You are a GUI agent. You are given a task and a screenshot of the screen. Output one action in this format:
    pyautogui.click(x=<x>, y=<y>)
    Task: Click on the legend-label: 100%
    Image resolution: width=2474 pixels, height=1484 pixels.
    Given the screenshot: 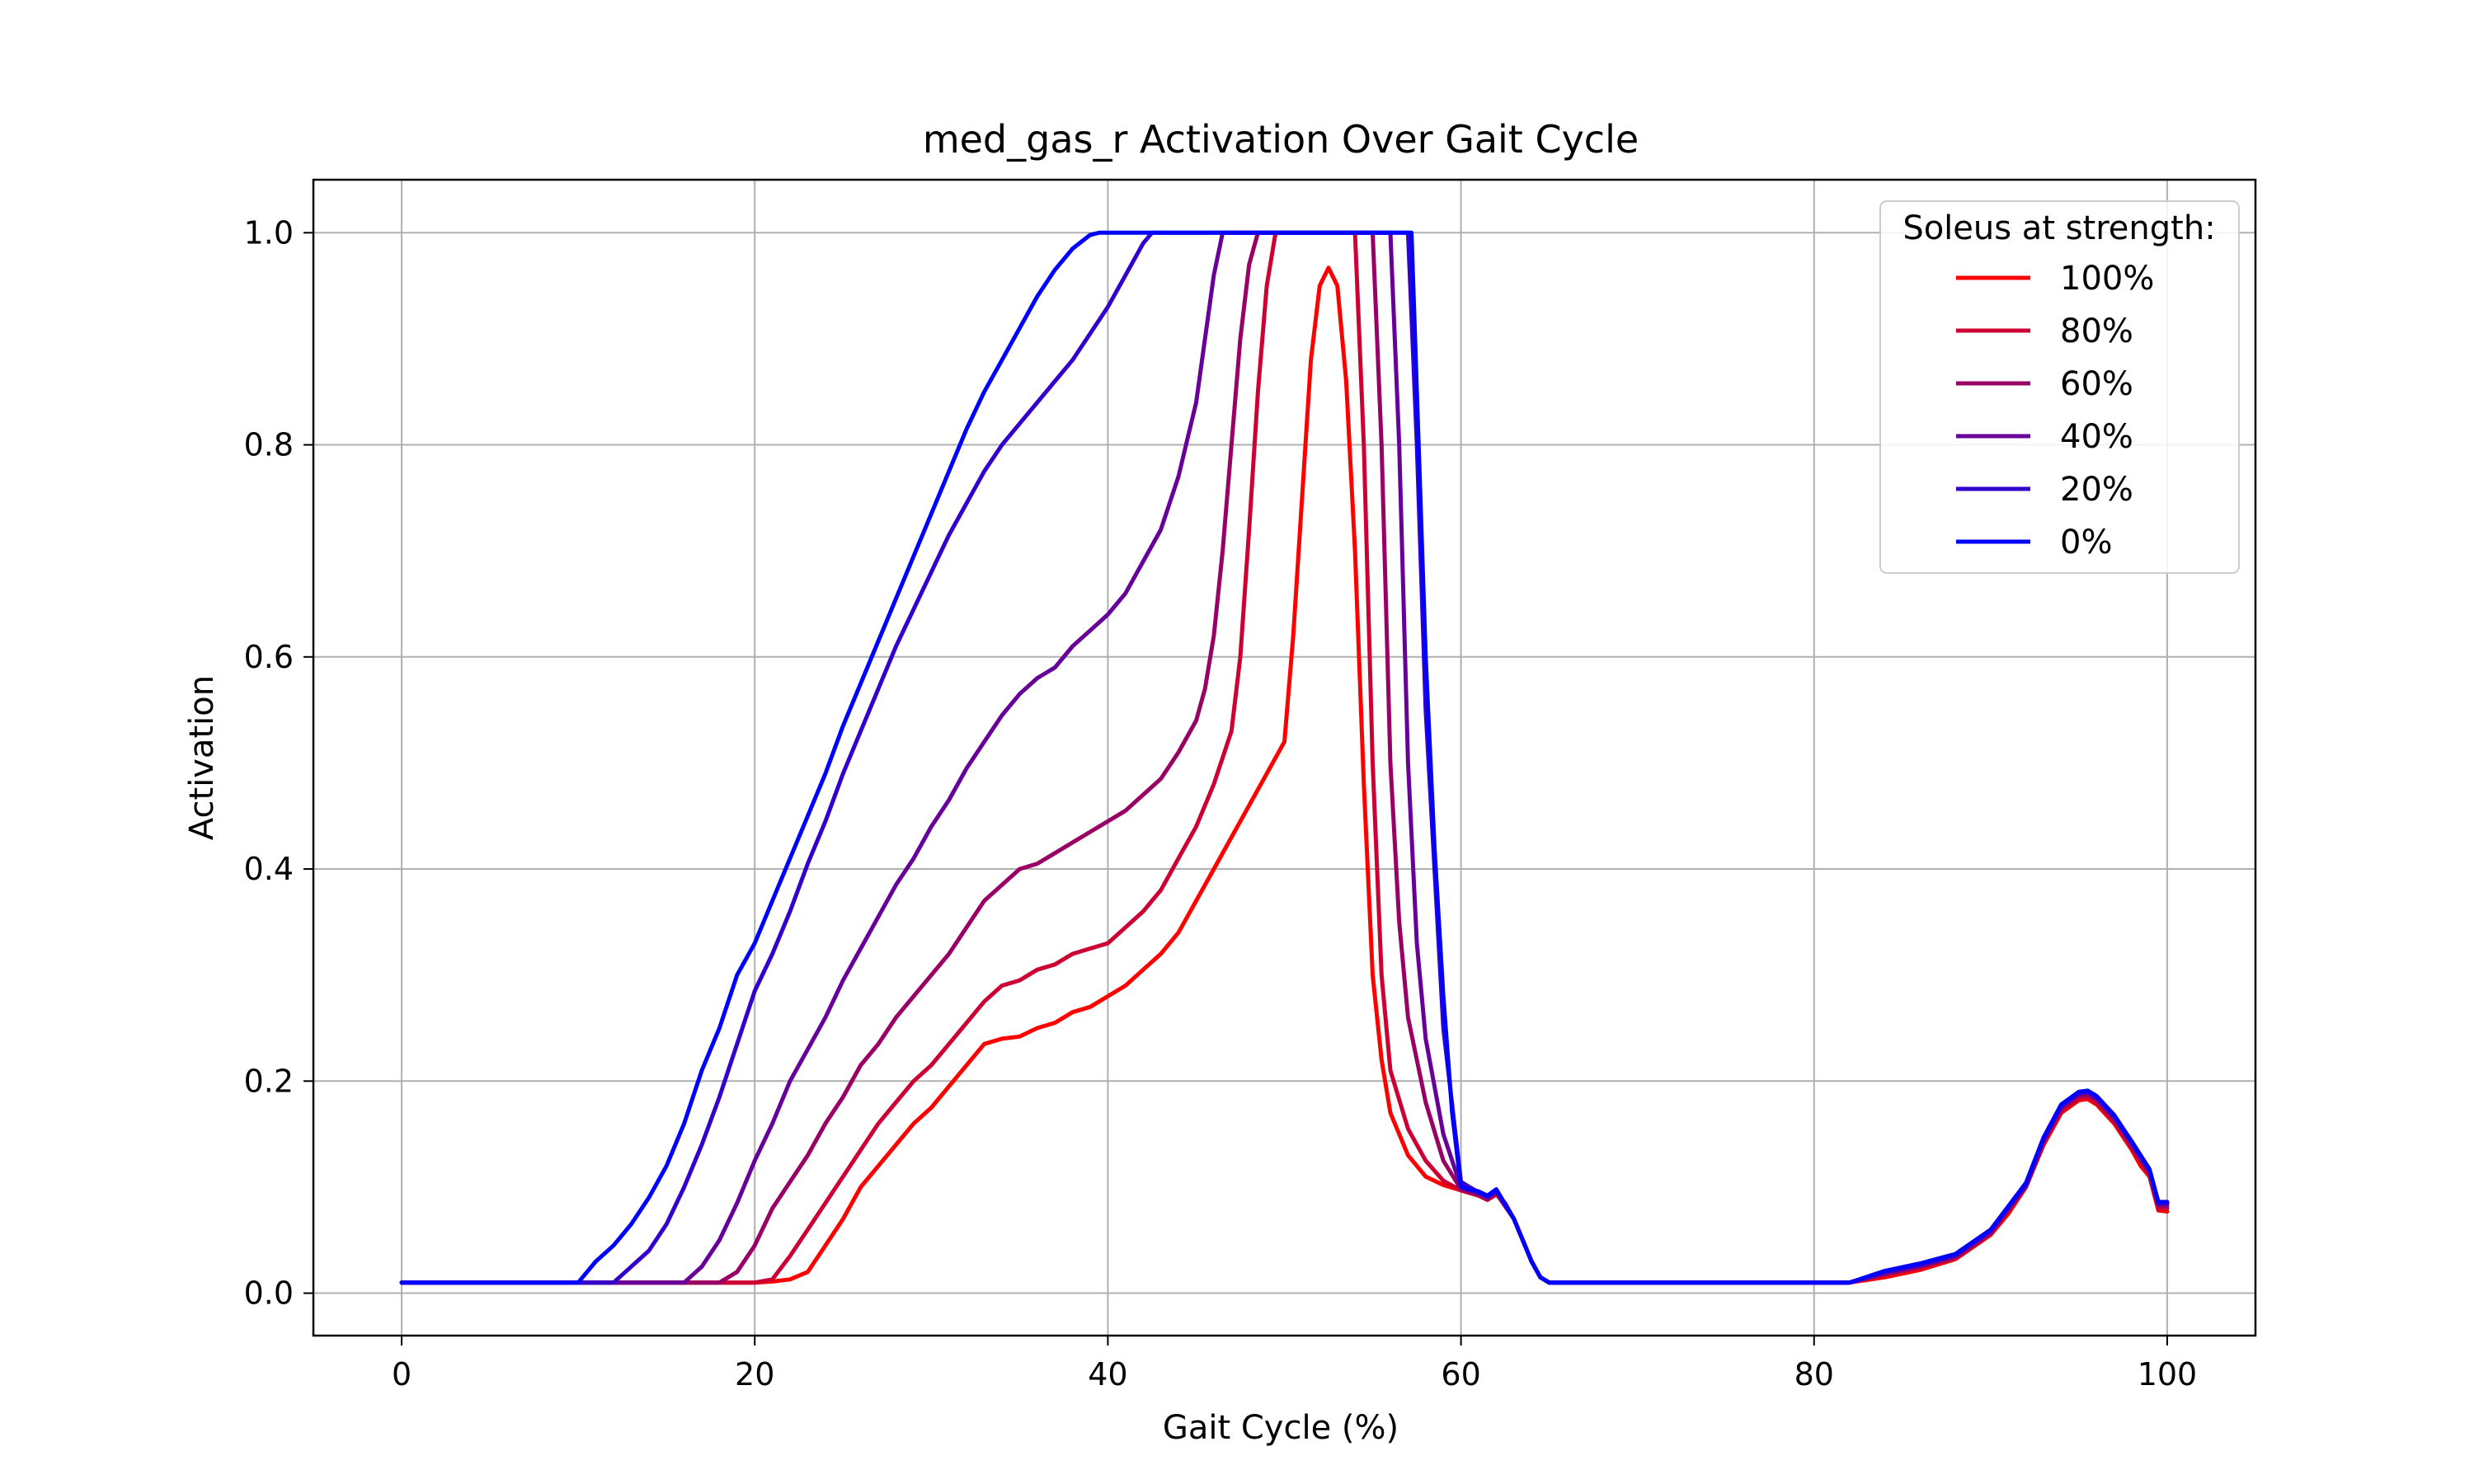 What is the action you would take?
    pyautogui.click(x=2107, y=279)
    